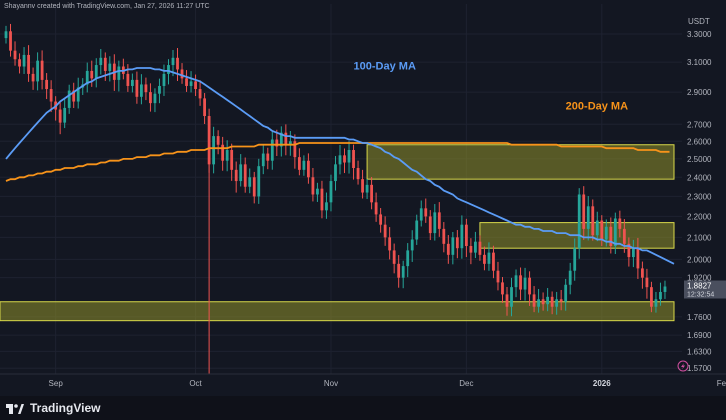 Image resolution: width=726 pixels, height=420 pixels. Describe the element at coordinates (721, 383) in the screenshot. I see `x-tick-label: Feb` at that location.